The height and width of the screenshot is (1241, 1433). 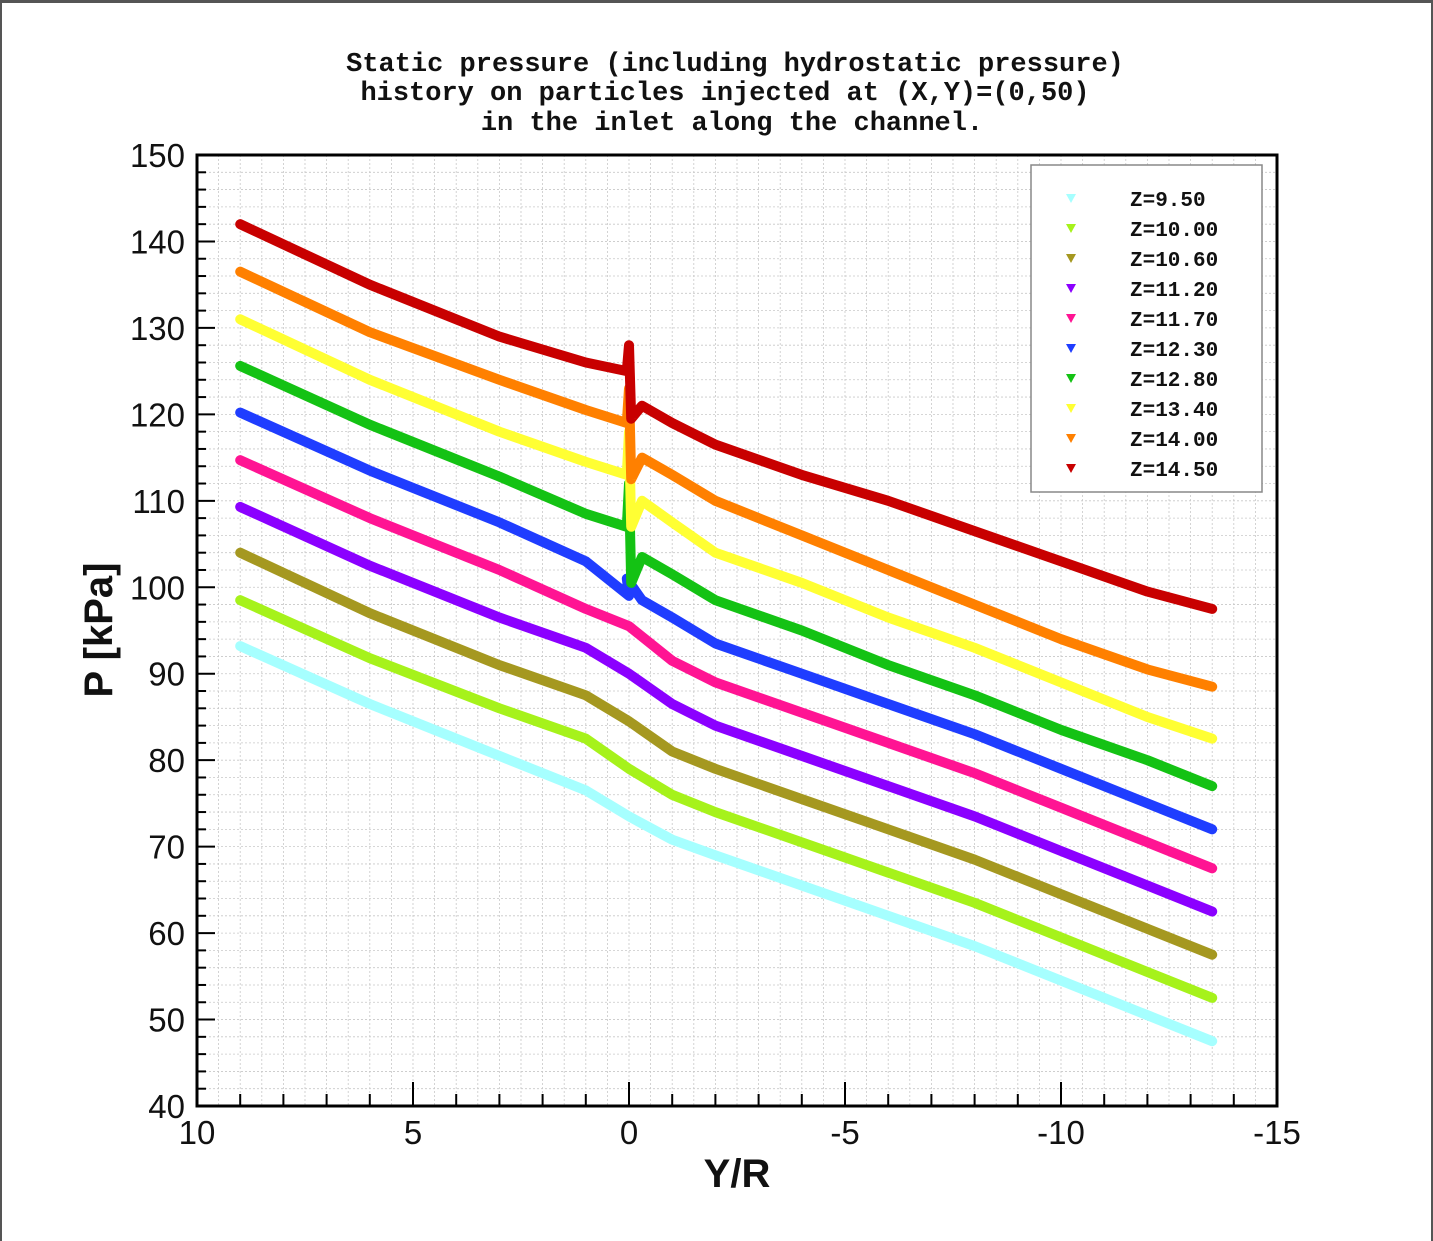 What do you see at coordinates (158, 501) in the screenshot?
I see `y-tick-label: 110` at bounding box center [158, 501].